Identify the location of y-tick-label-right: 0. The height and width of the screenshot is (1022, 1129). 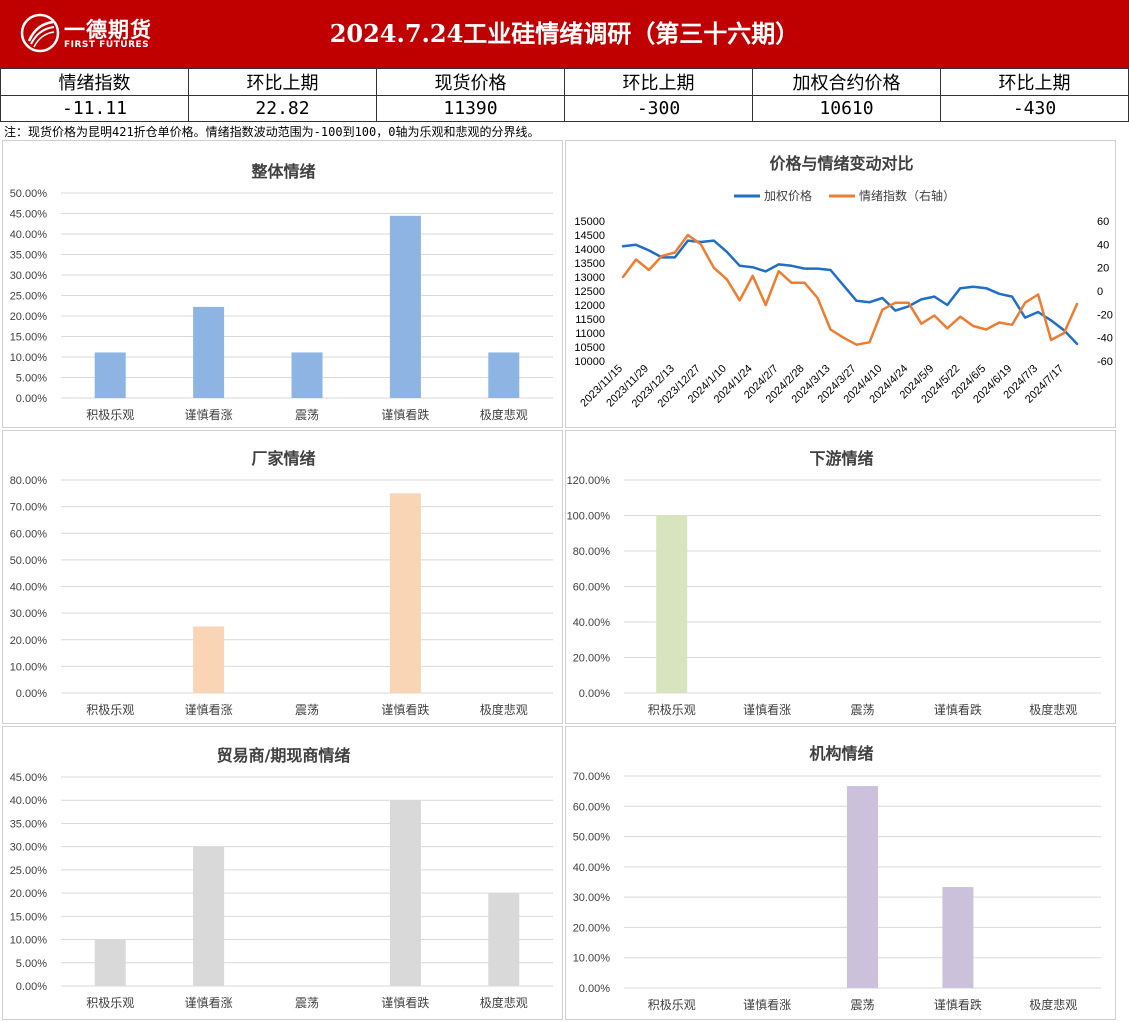
(1100, 292).